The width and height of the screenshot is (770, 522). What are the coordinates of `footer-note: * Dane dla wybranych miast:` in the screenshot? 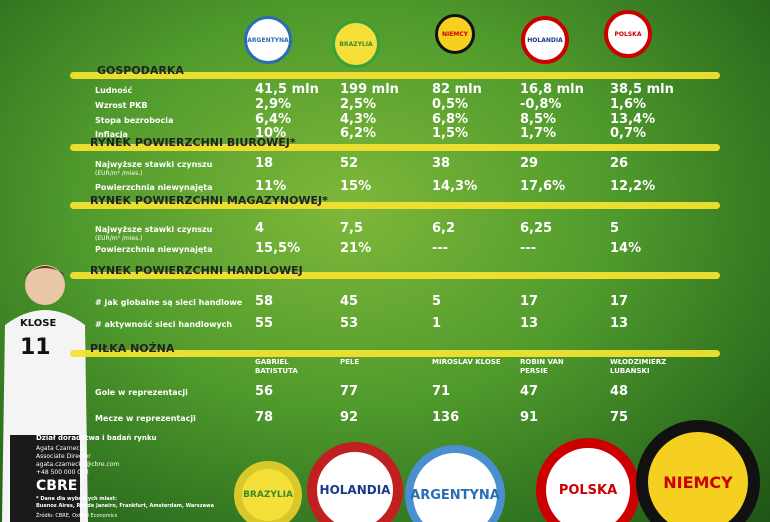 It's located at (77, 499).